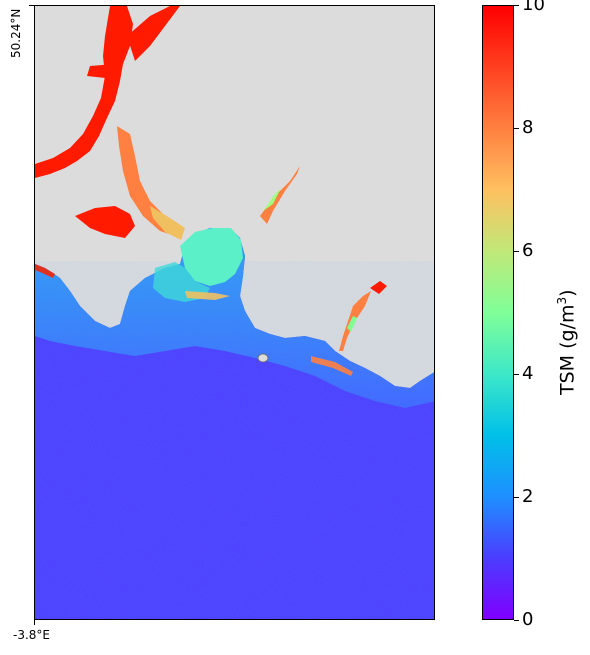 This screenshot has width=590, height=655. Describe the element at coordinates (528, 127) in the screenshot. I see `colorbar-tick-label: 8` at that location.